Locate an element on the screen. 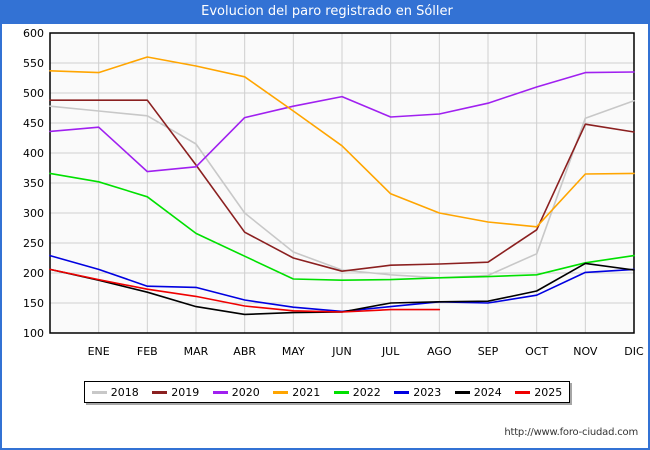 This screenshot has width=650, height=450. source-url: http://www.foro-ciudad.com is located at coordinates (571, 432).